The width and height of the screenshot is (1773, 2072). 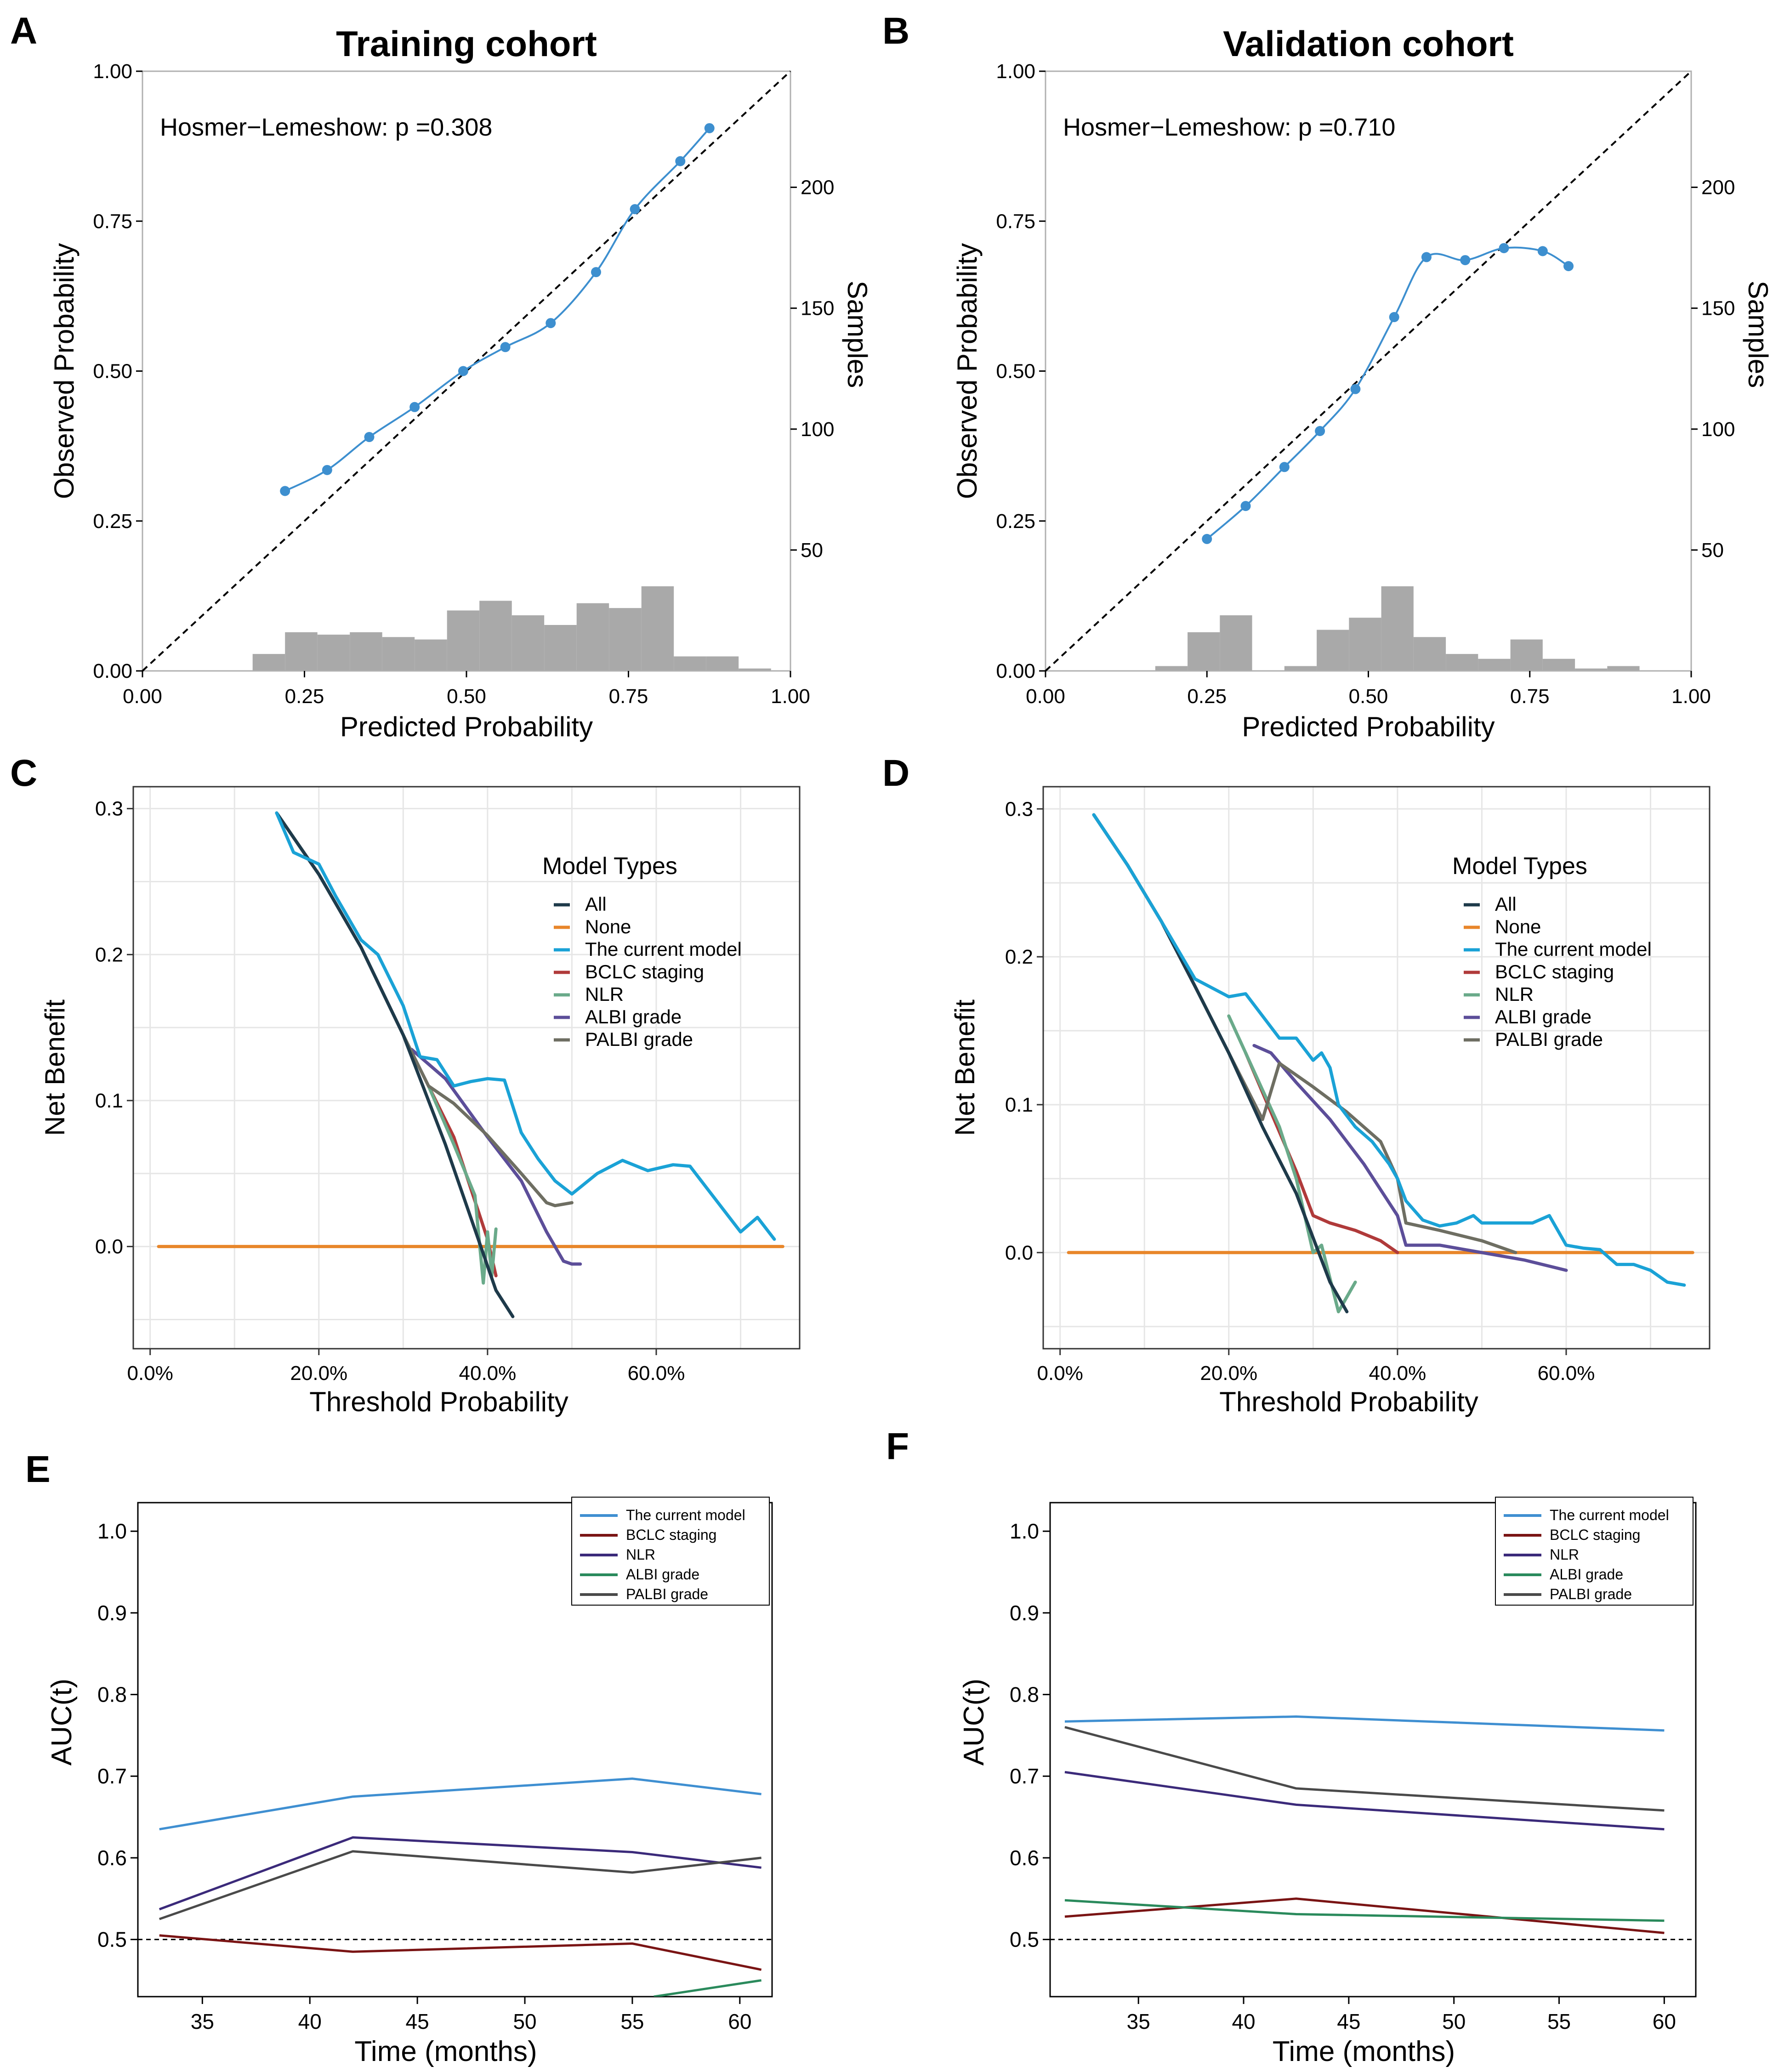 What do you see at coordinates (455, 1750) in the screenshot?
I see `plot-frame` at bounding box center [455, 1750].